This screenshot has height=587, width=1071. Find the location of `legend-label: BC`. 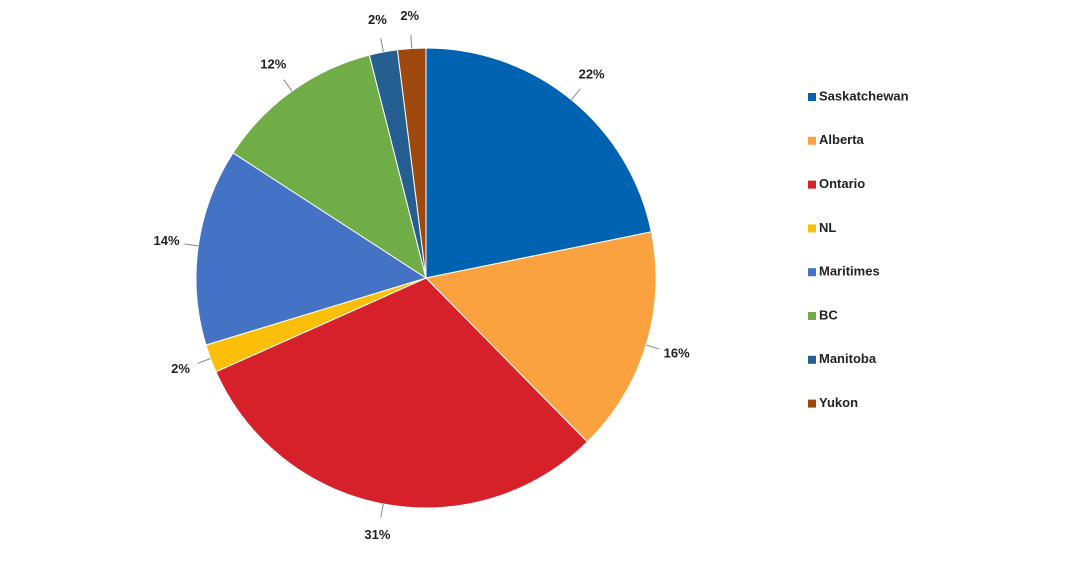

legend-label: BC is located at coordinates (828, 314).